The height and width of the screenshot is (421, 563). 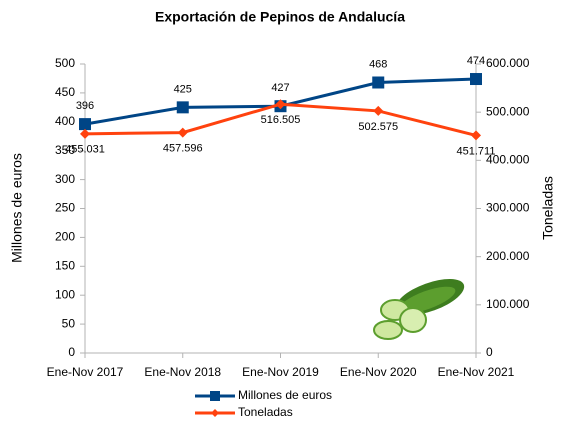 I want to click on y-tick-label: 50, so click(x=69, y=323).